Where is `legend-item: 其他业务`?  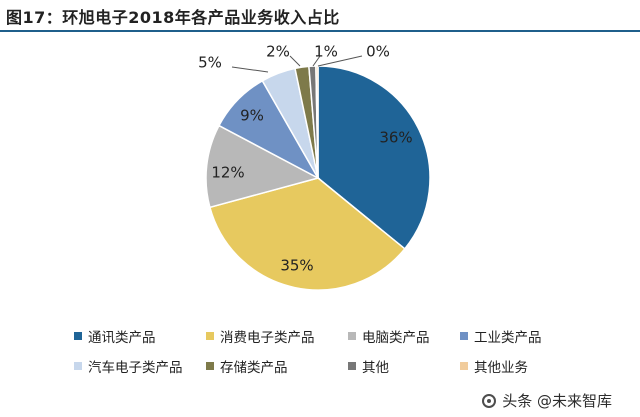 legend-item: 其他业务 is located at coordinates (494, 366).